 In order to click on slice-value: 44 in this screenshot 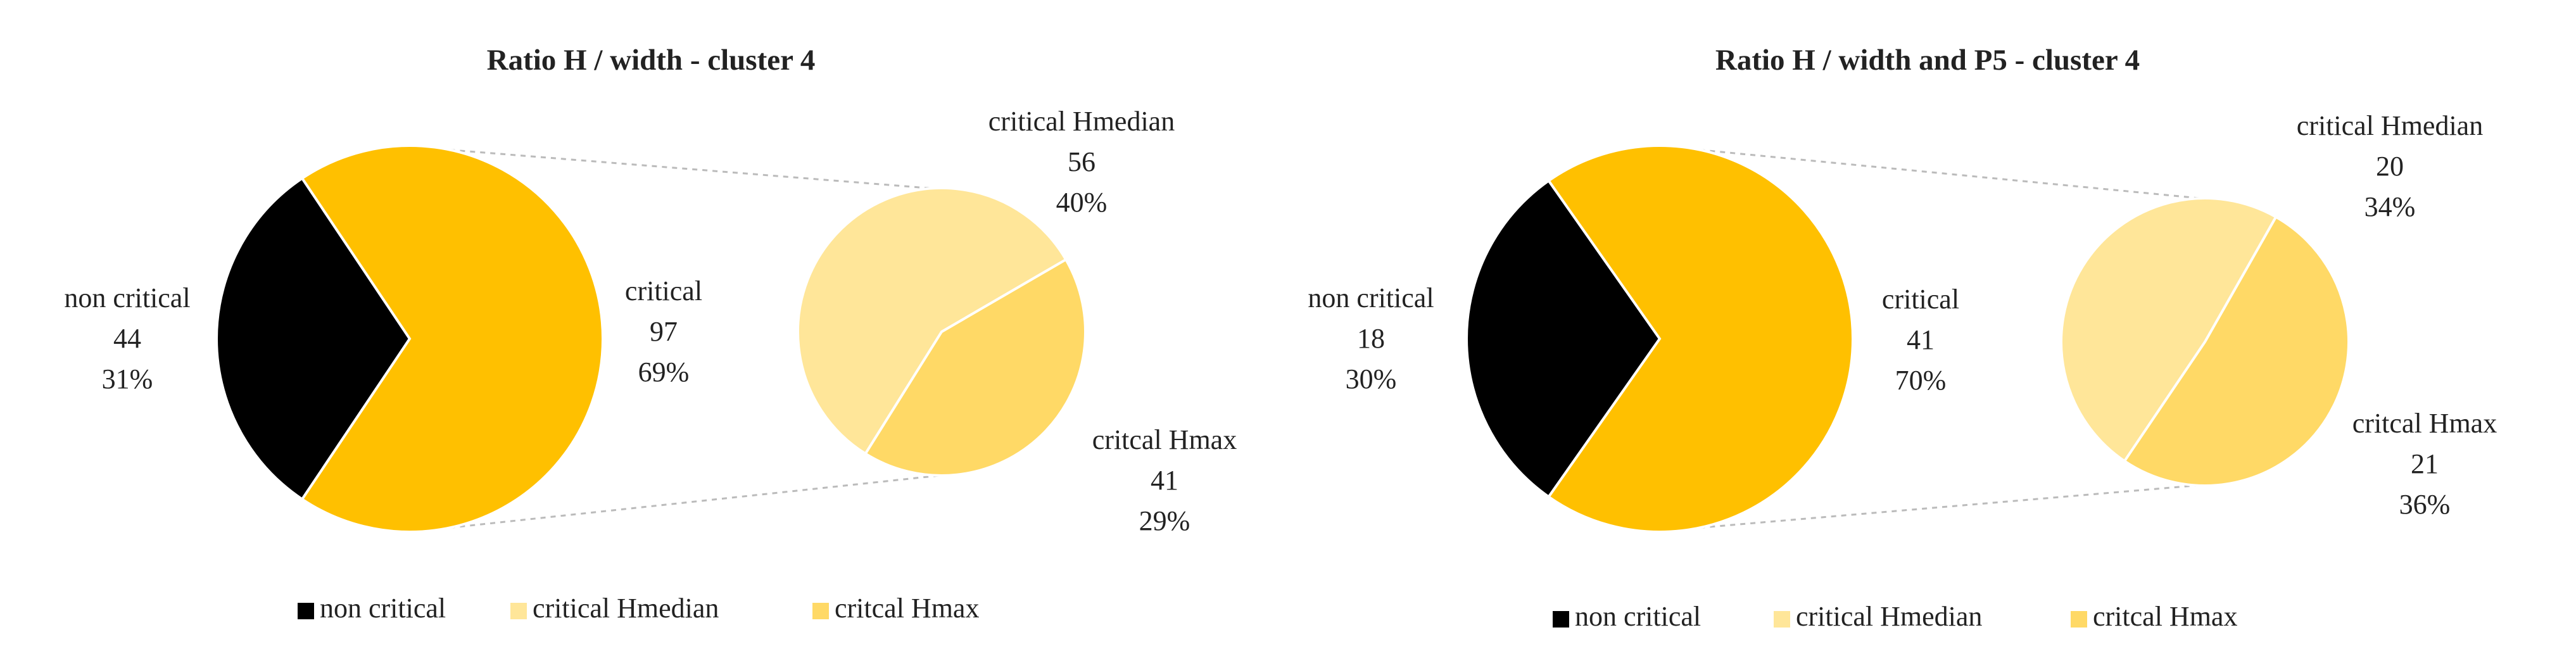, I will do `click(127, 338)`.